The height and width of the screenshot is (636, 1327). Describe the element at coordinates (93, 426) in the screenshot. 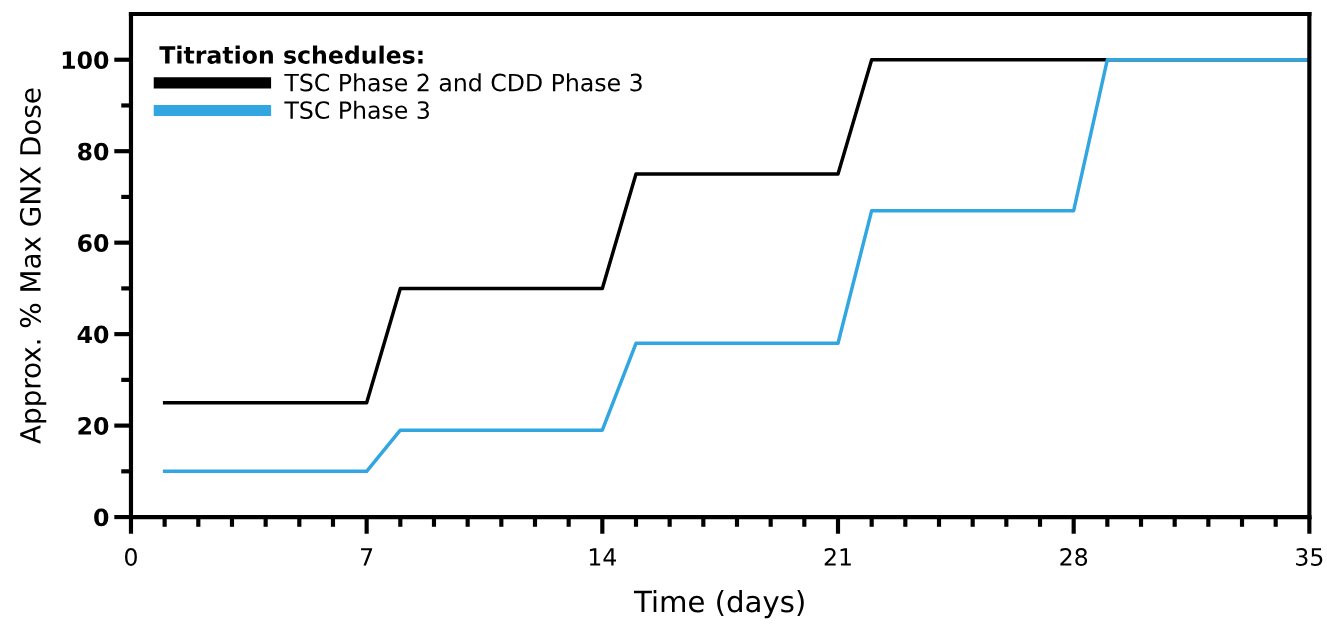

I see `y-tick-label: 20` at that location.